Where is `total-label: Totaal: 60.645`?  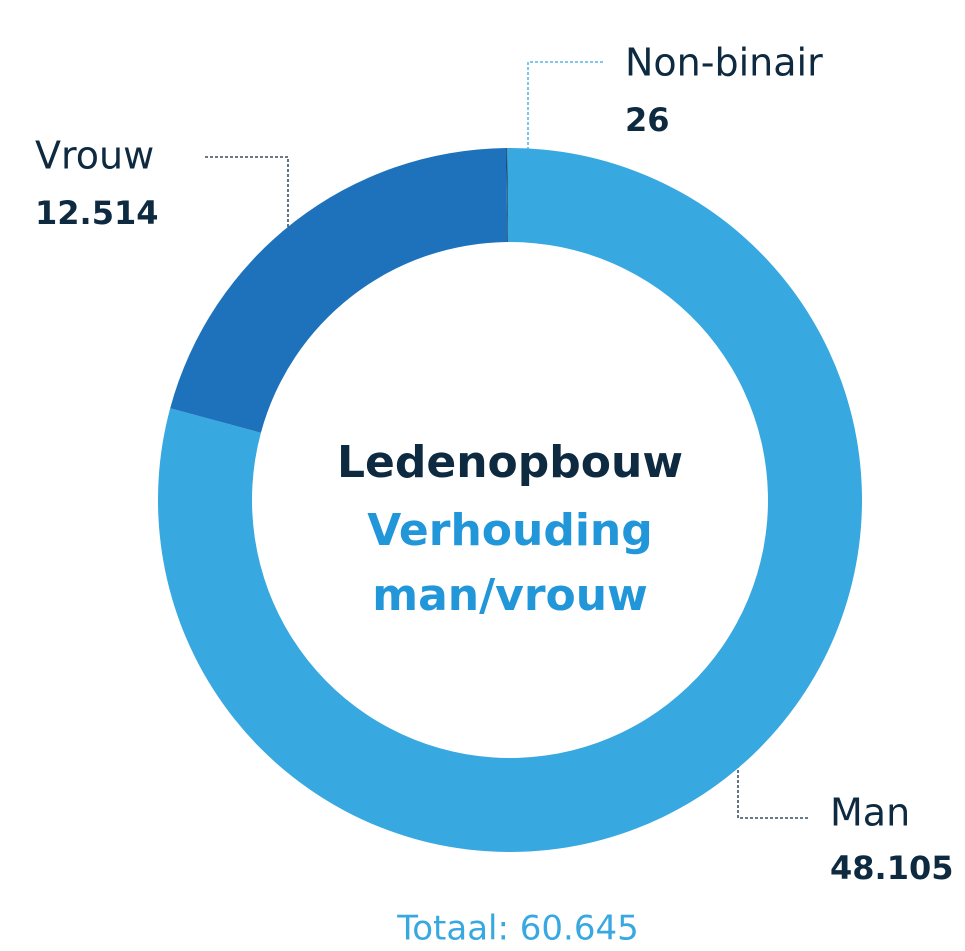
total-label: Totaal: 60.645 is located at coordinates (517, 929).